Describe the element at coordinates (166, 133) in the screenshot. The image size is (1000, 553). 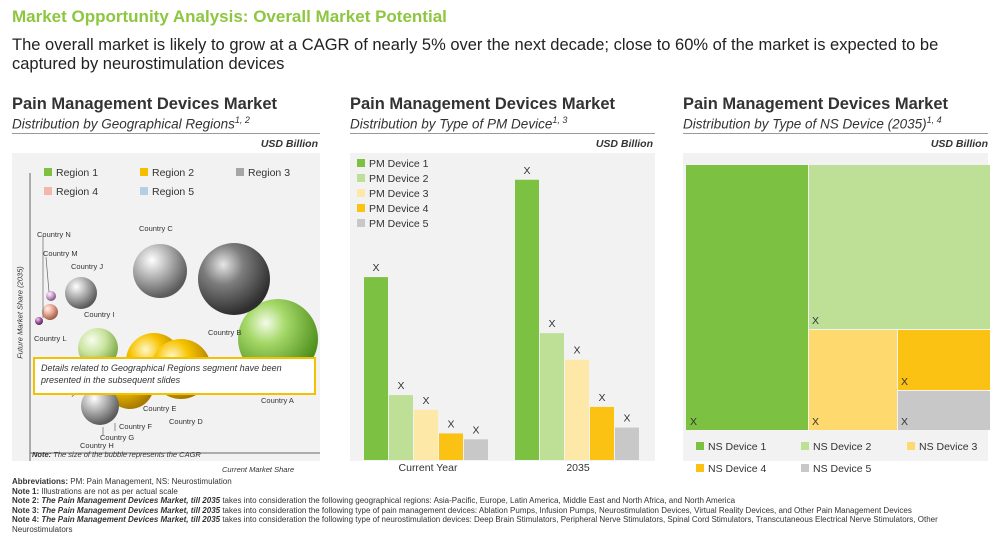
I see `geo-panel-rule` at that location.